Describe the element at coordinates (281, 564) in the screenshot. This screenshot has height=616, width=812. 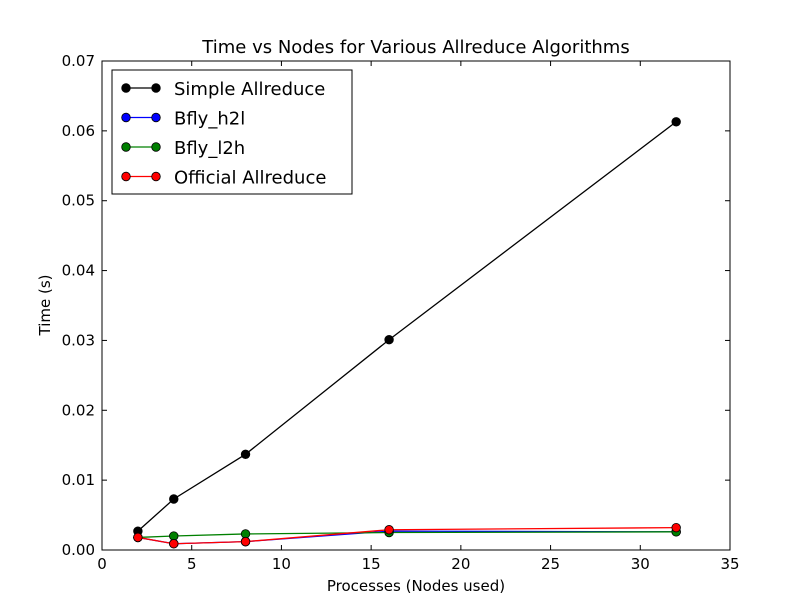
I see `x-tick-label: 10` at that location.